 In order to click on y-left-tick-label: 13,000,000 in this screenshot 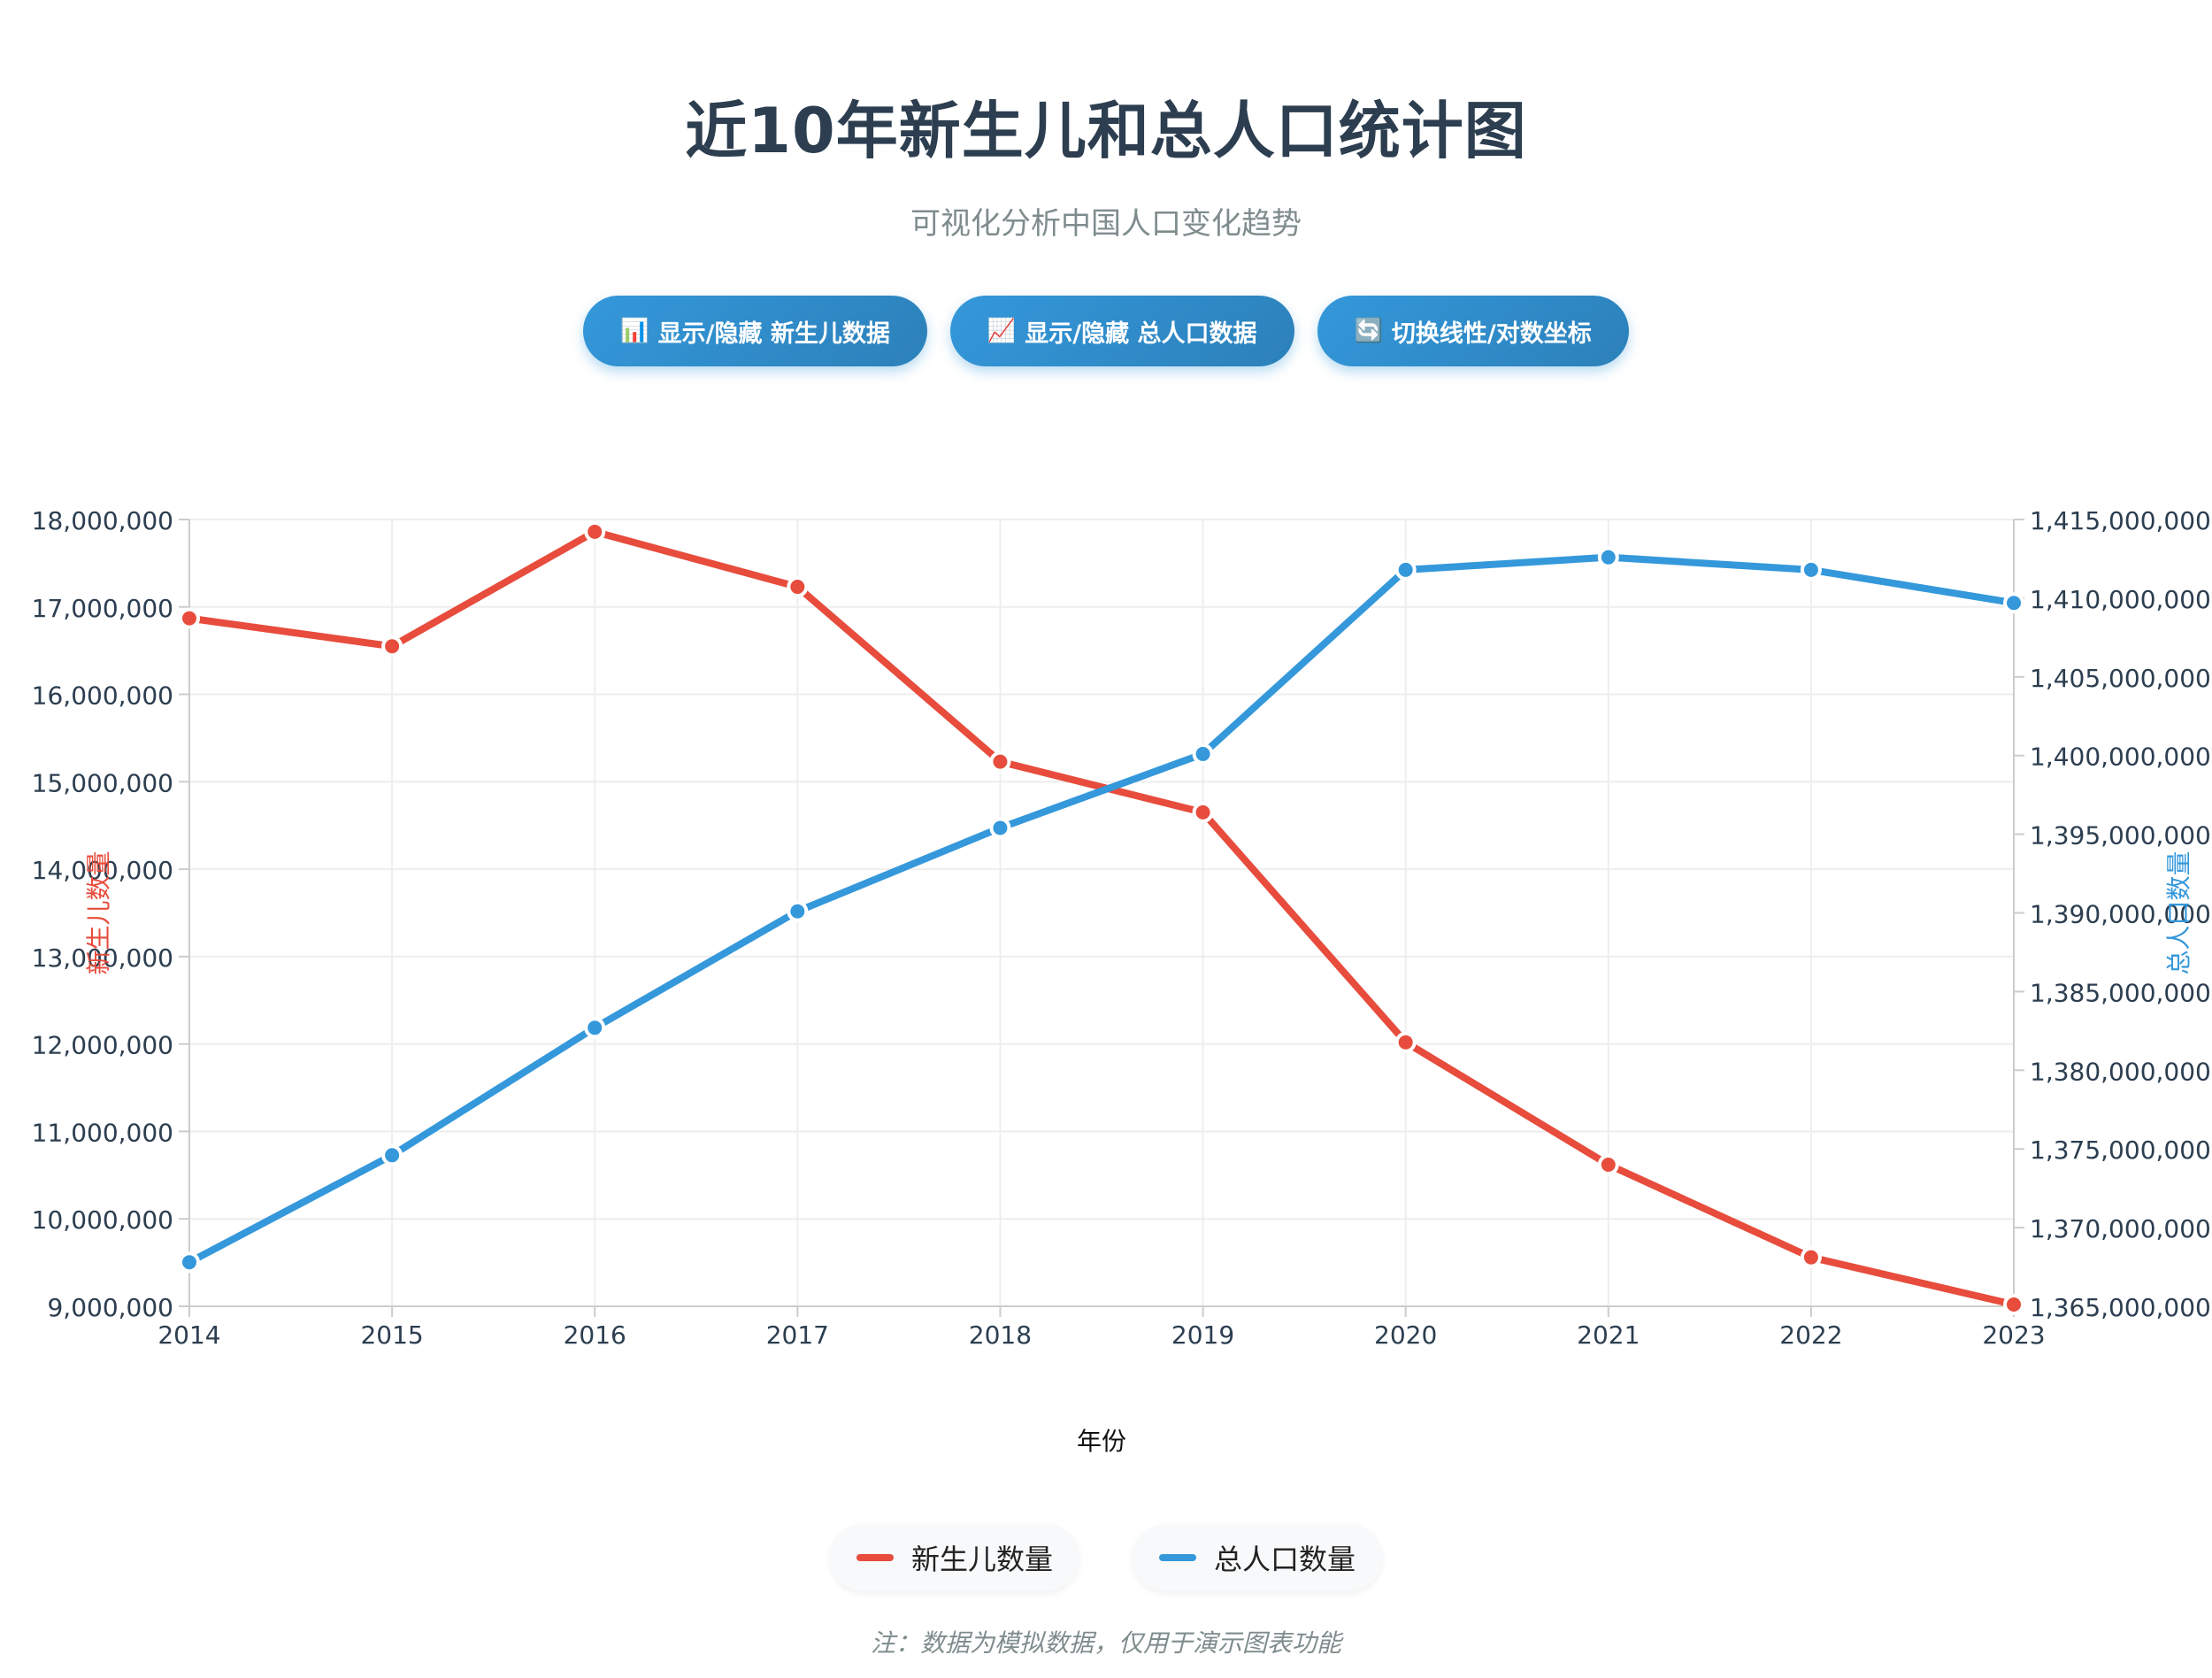, I will do `click(103, 958)`.